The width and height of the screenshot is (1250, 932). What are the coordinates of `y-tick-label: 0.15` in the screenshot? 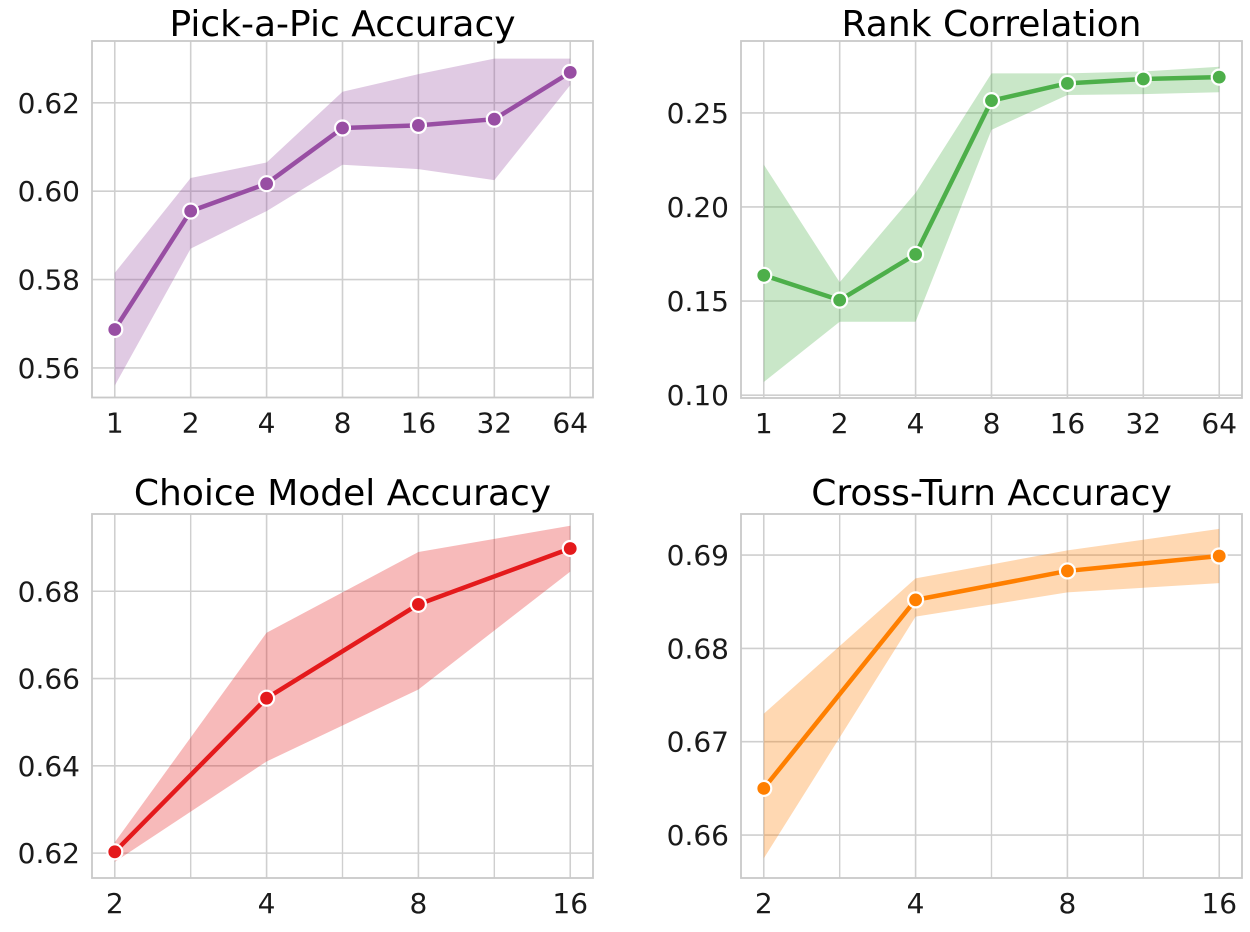 It's located at (698, 301).